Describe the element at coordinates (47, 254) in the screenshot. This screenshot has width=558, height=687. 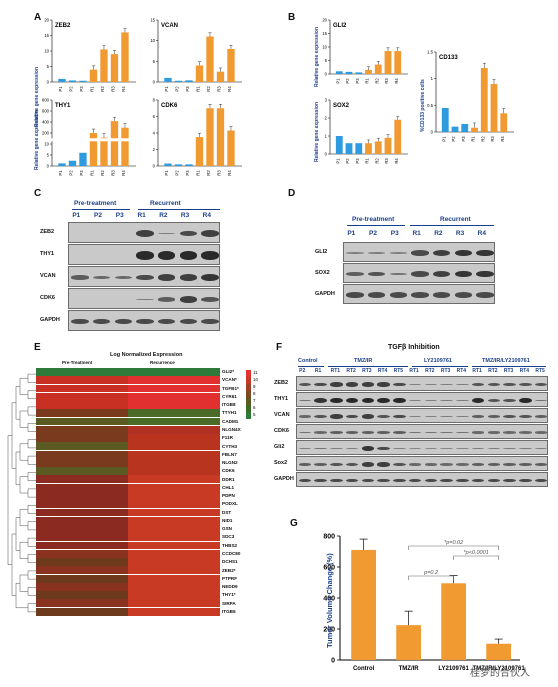
I see `blot-row-label: THY1` at that location.